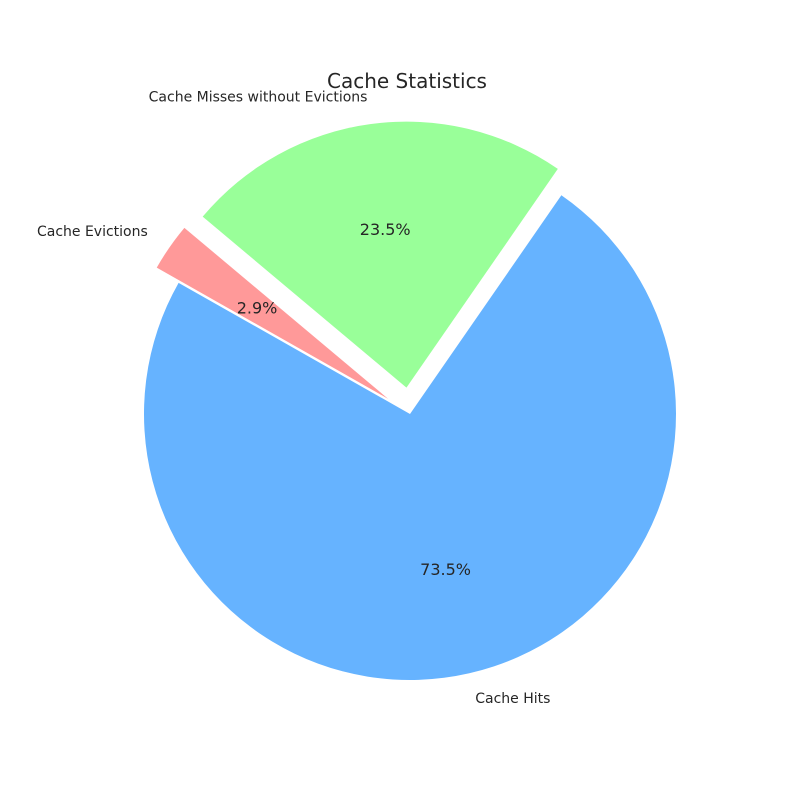 The image size is (800, 805). I want to click on slice-category-label: Cache Hits, so click(512, 699).